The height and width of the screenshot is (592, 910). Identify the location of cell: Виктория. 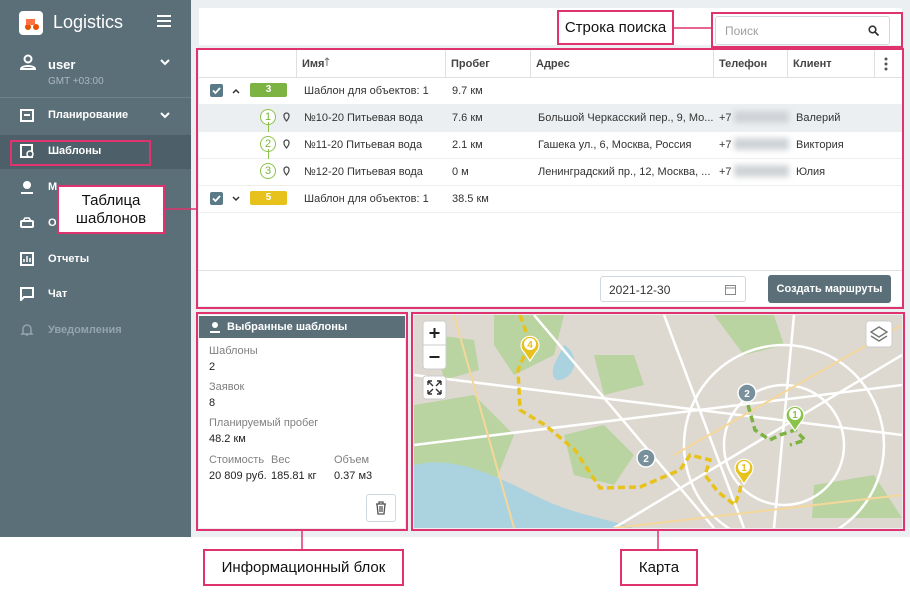
(820, 145).